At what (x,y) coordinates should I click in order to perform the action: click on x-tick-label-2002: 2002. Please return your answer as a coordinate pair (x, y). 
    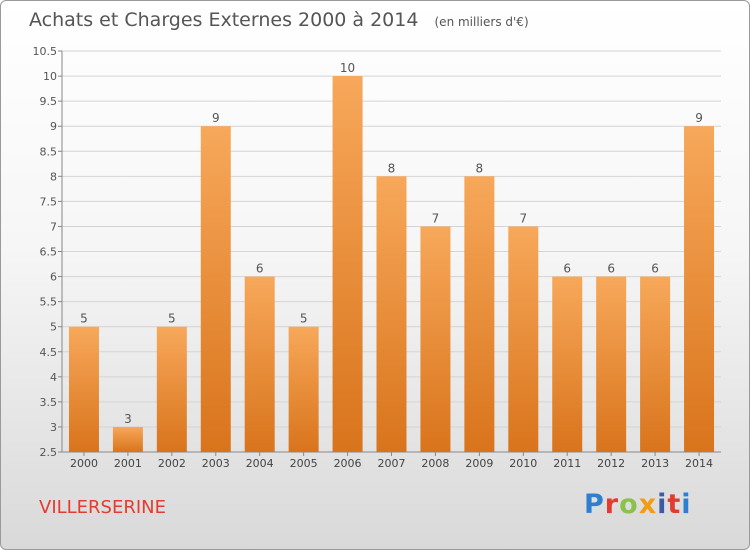
    Looking at the image, I should click on (172, 463).